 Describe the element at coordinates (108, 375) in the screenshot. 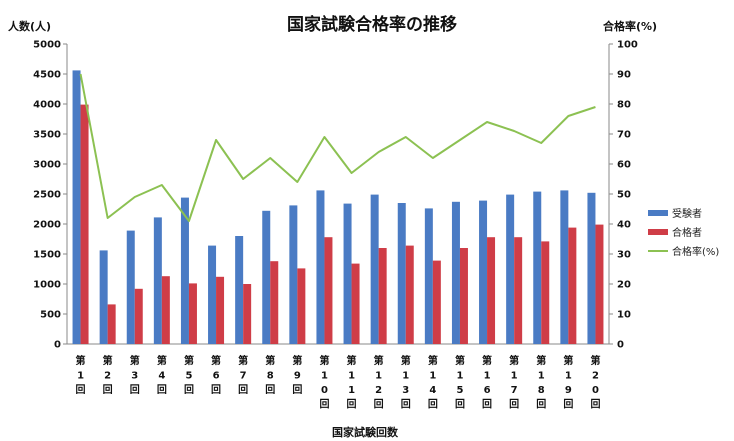

I see `x-tick-label: 第 2 回` at that location.